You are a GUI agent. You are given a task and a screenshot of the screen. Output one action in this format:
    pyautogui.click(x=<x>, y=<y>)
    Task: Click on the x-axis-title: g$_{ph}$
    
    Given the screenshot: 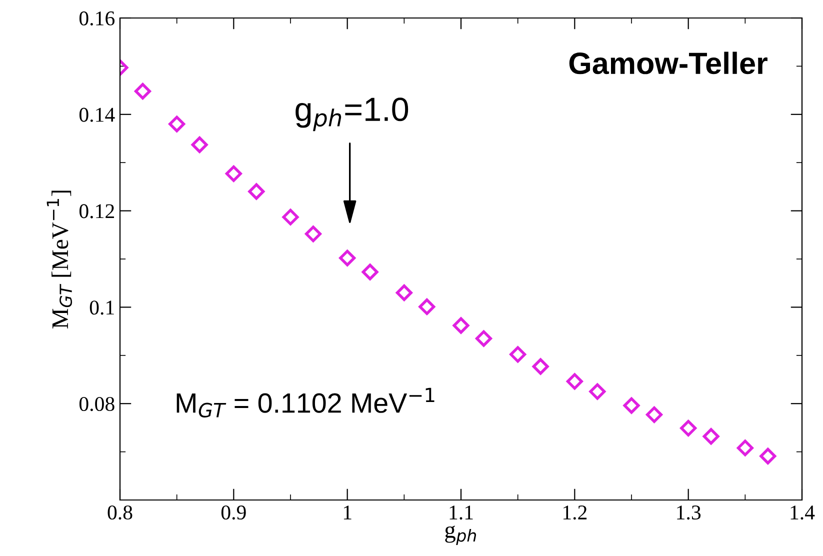 What is the action you would take?
    pyautogui.click(x=460, y=535)
    